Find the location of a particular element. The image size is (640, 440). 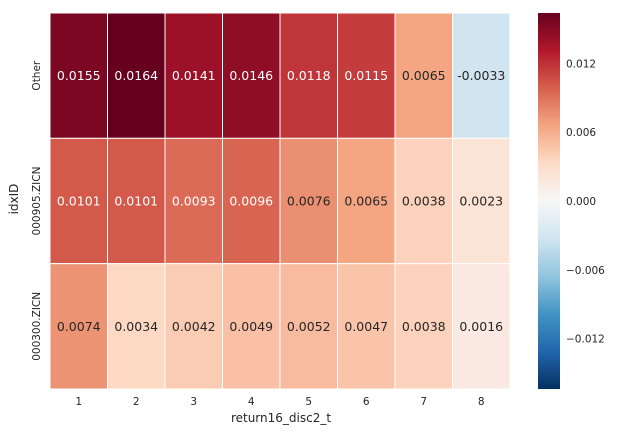

cell-value-label: 0.0034 is located at coordinates (136, 326).